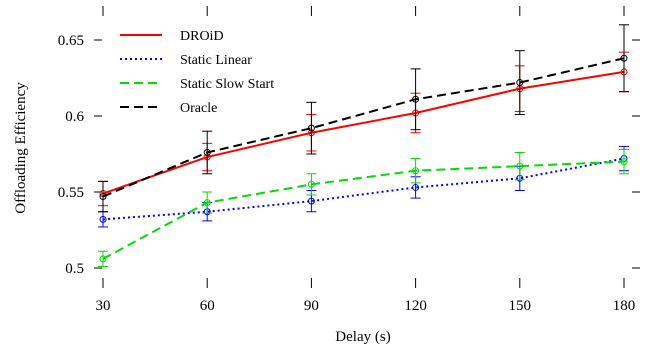 The width and height of the screenshot is (664, 352). Describe the element at coordinates (202, 36) in the screenshot. I see `legend-label: DROiD` at that location.